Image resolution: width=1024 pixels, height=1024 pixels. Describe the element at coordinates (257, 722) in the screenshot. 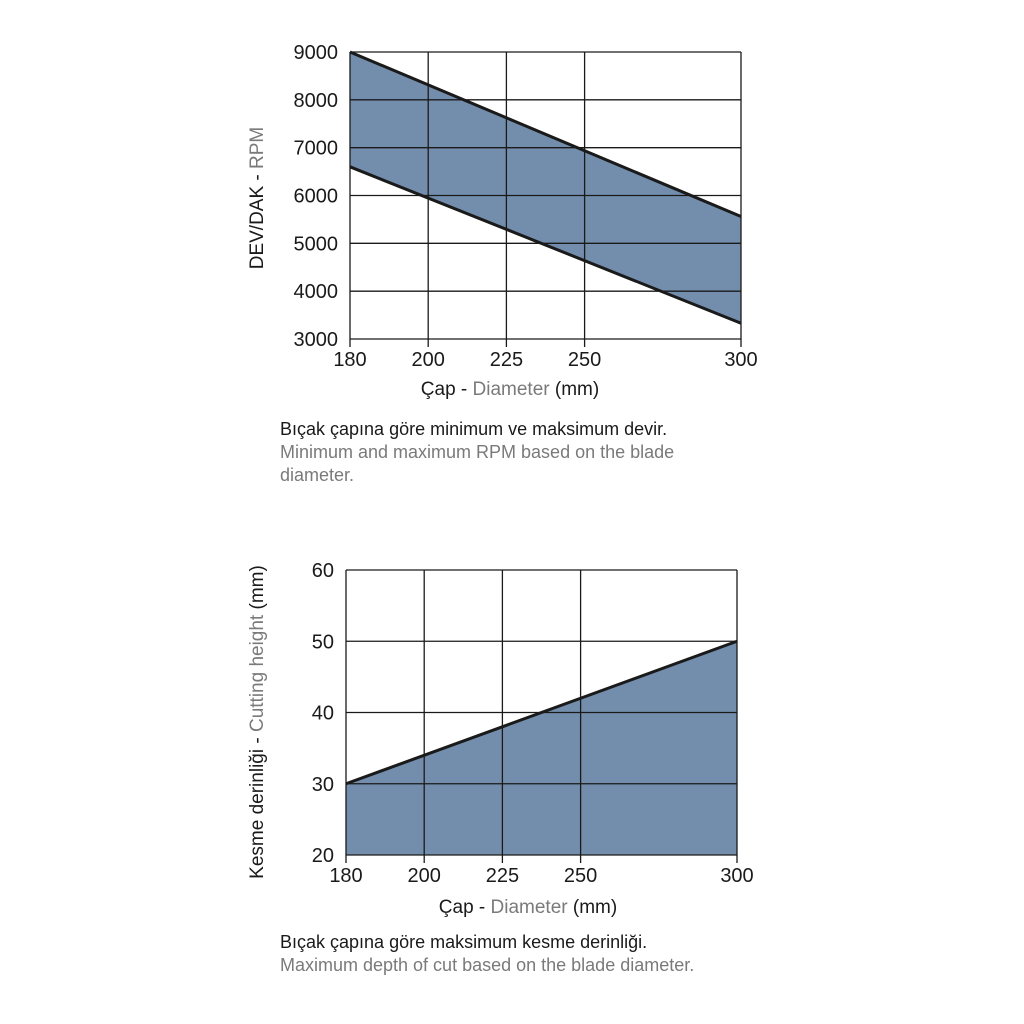

I see `y-axis-label: Kesme derinliği - Cutting height (mm)` at that location.